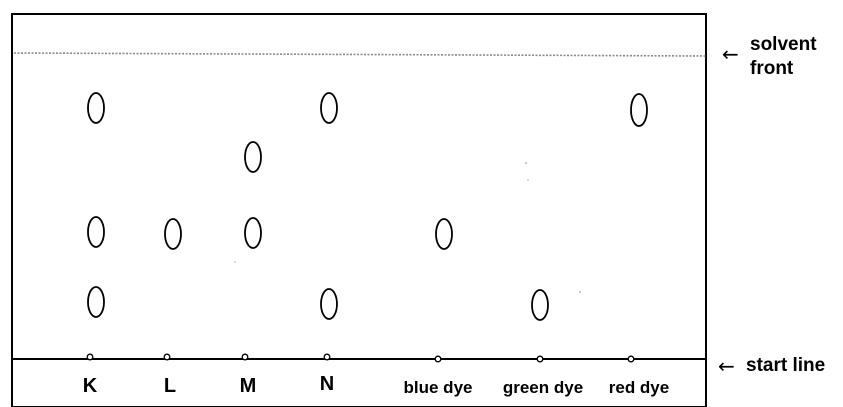  I want to click on spot-K-middle, so click(96, 232).